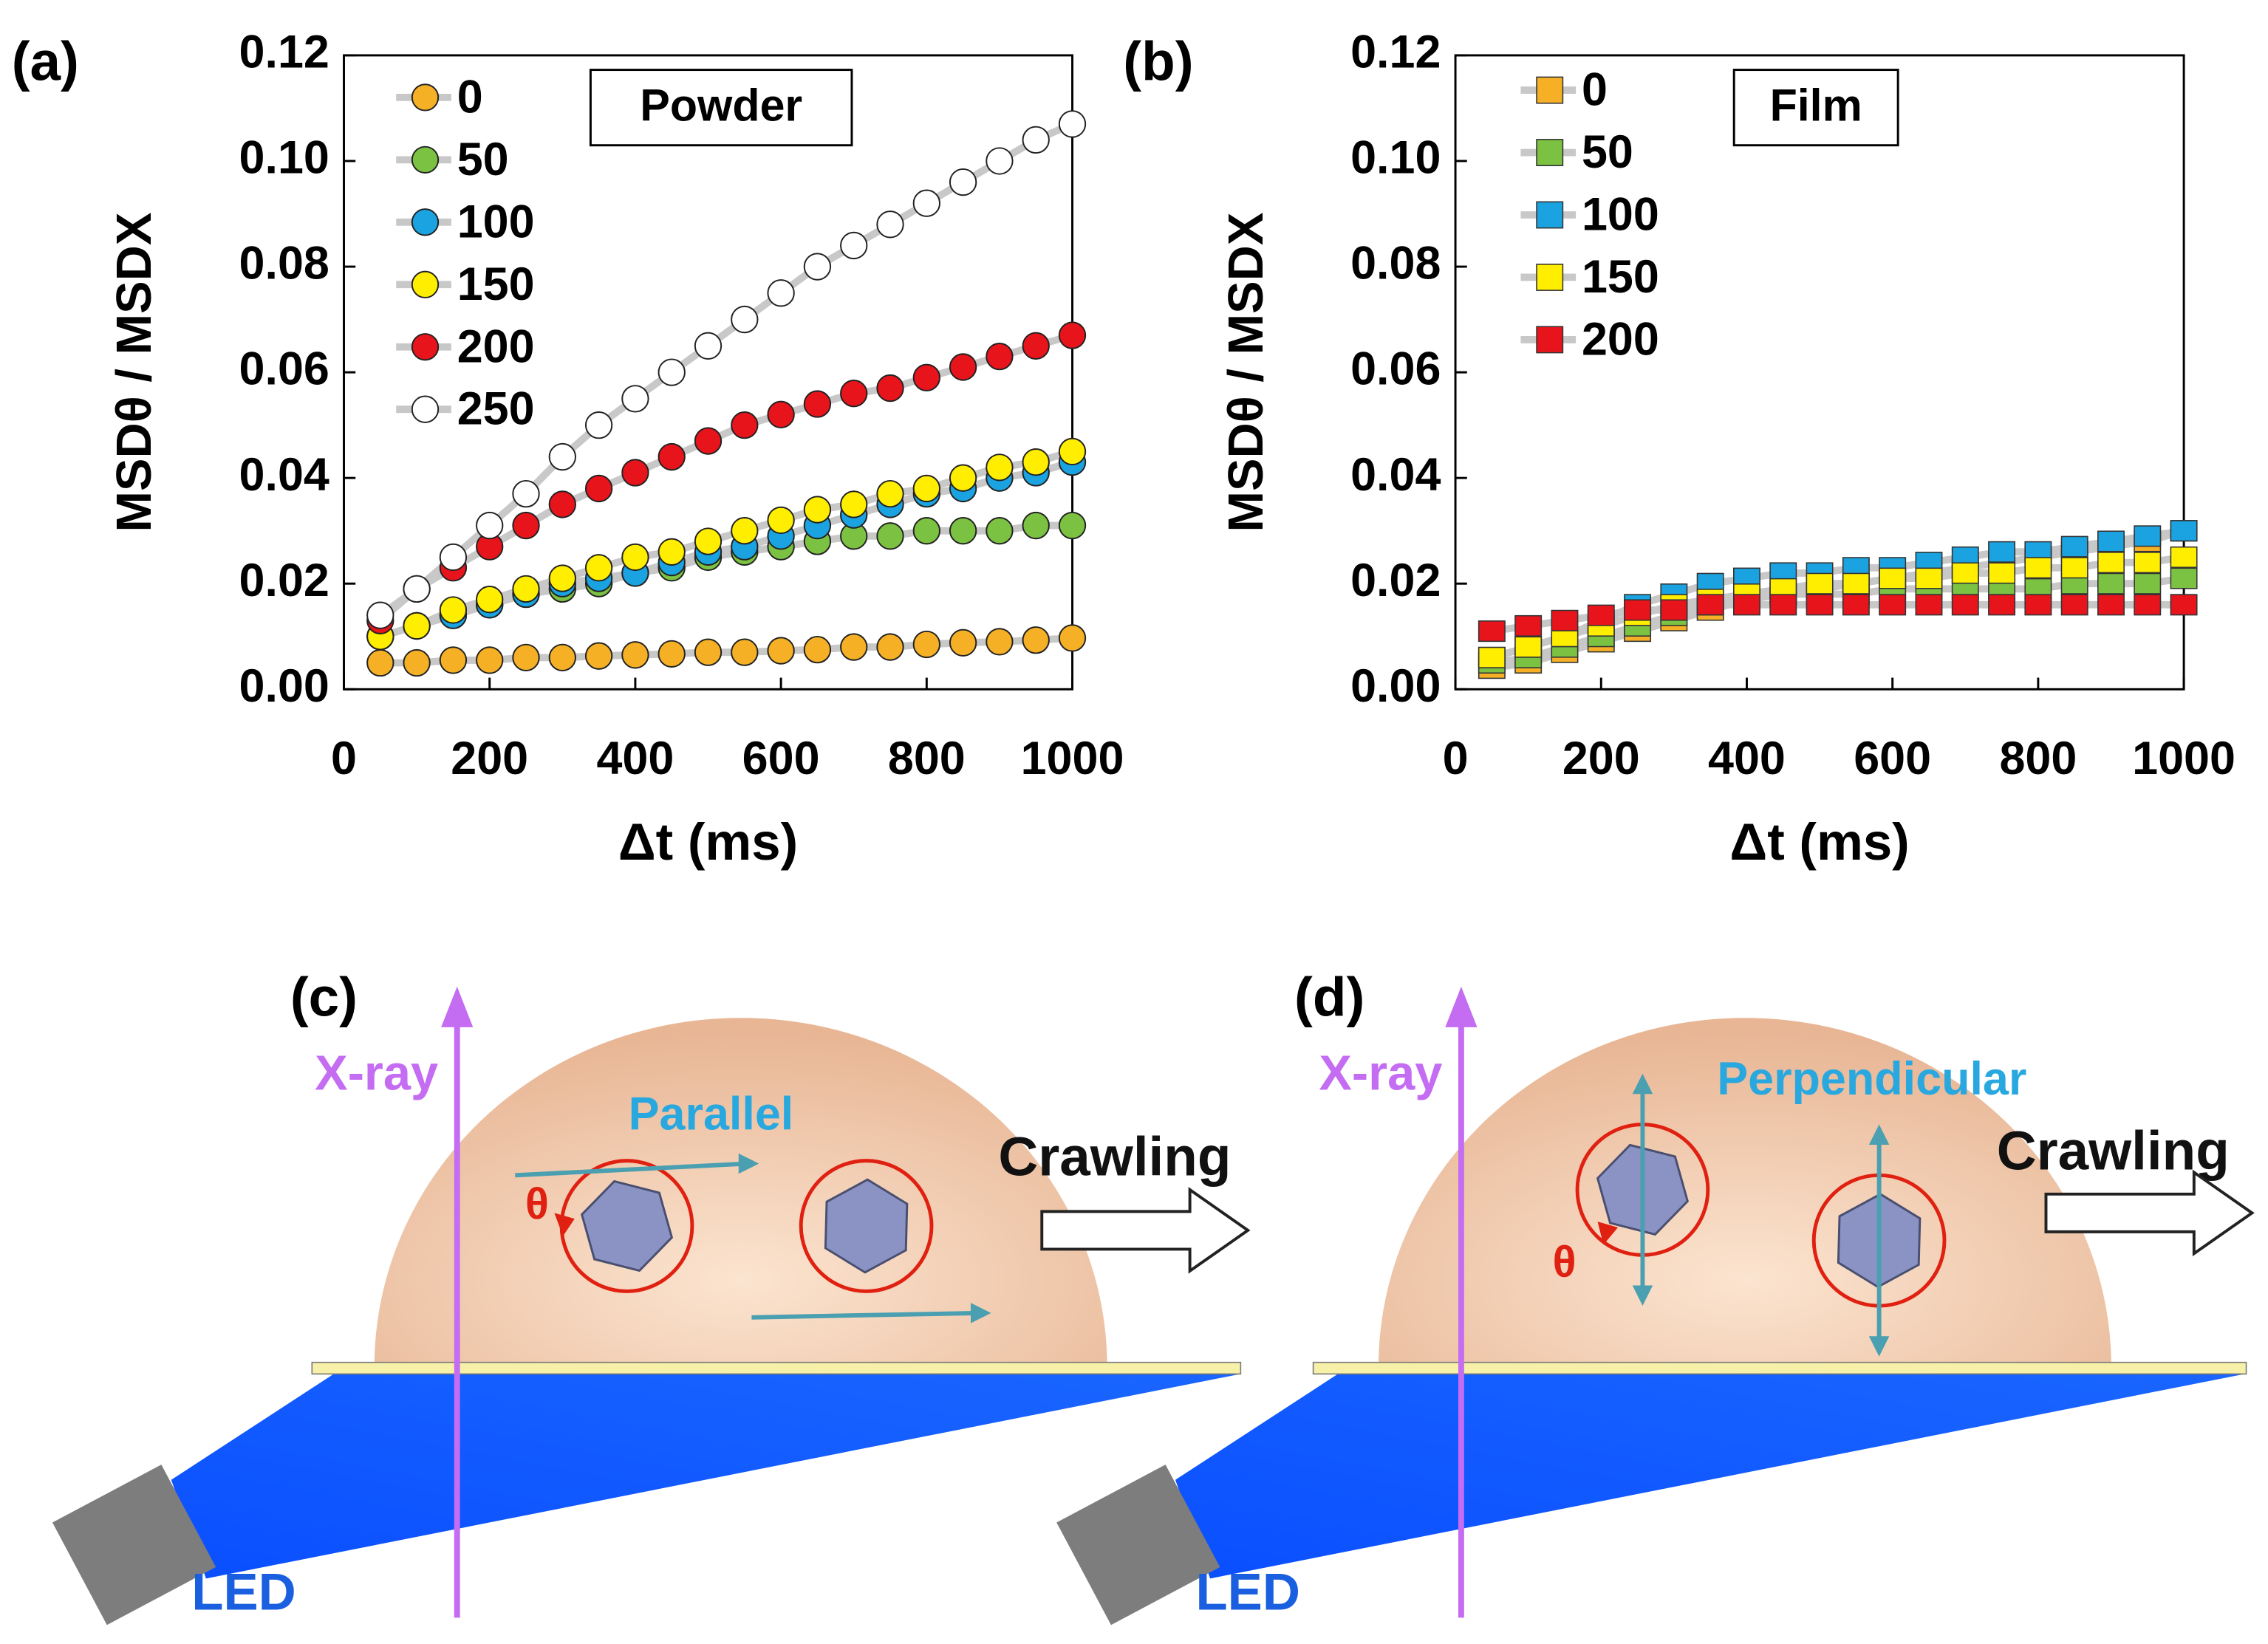  I want to click on led-beam, so click(1710, 1476).